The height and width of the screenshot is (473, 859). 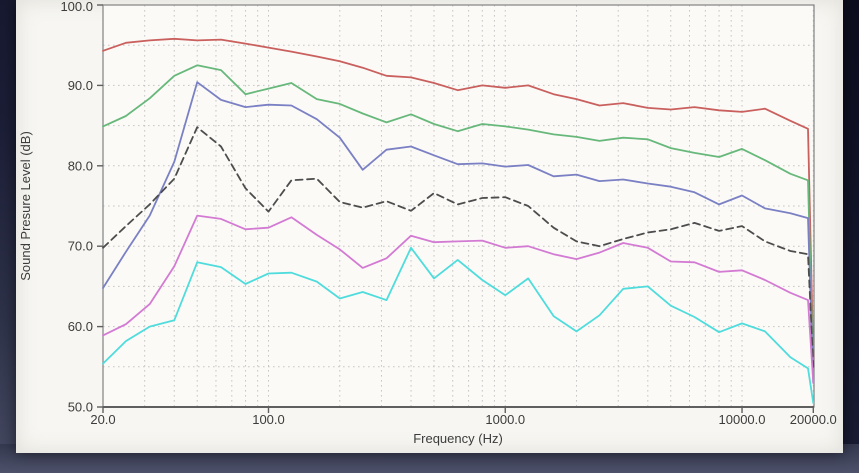 What do you see at coordinates (80, 246) in the screenshot?
I see `y-tick-label: 70.0` at bounding box center [80, 246].